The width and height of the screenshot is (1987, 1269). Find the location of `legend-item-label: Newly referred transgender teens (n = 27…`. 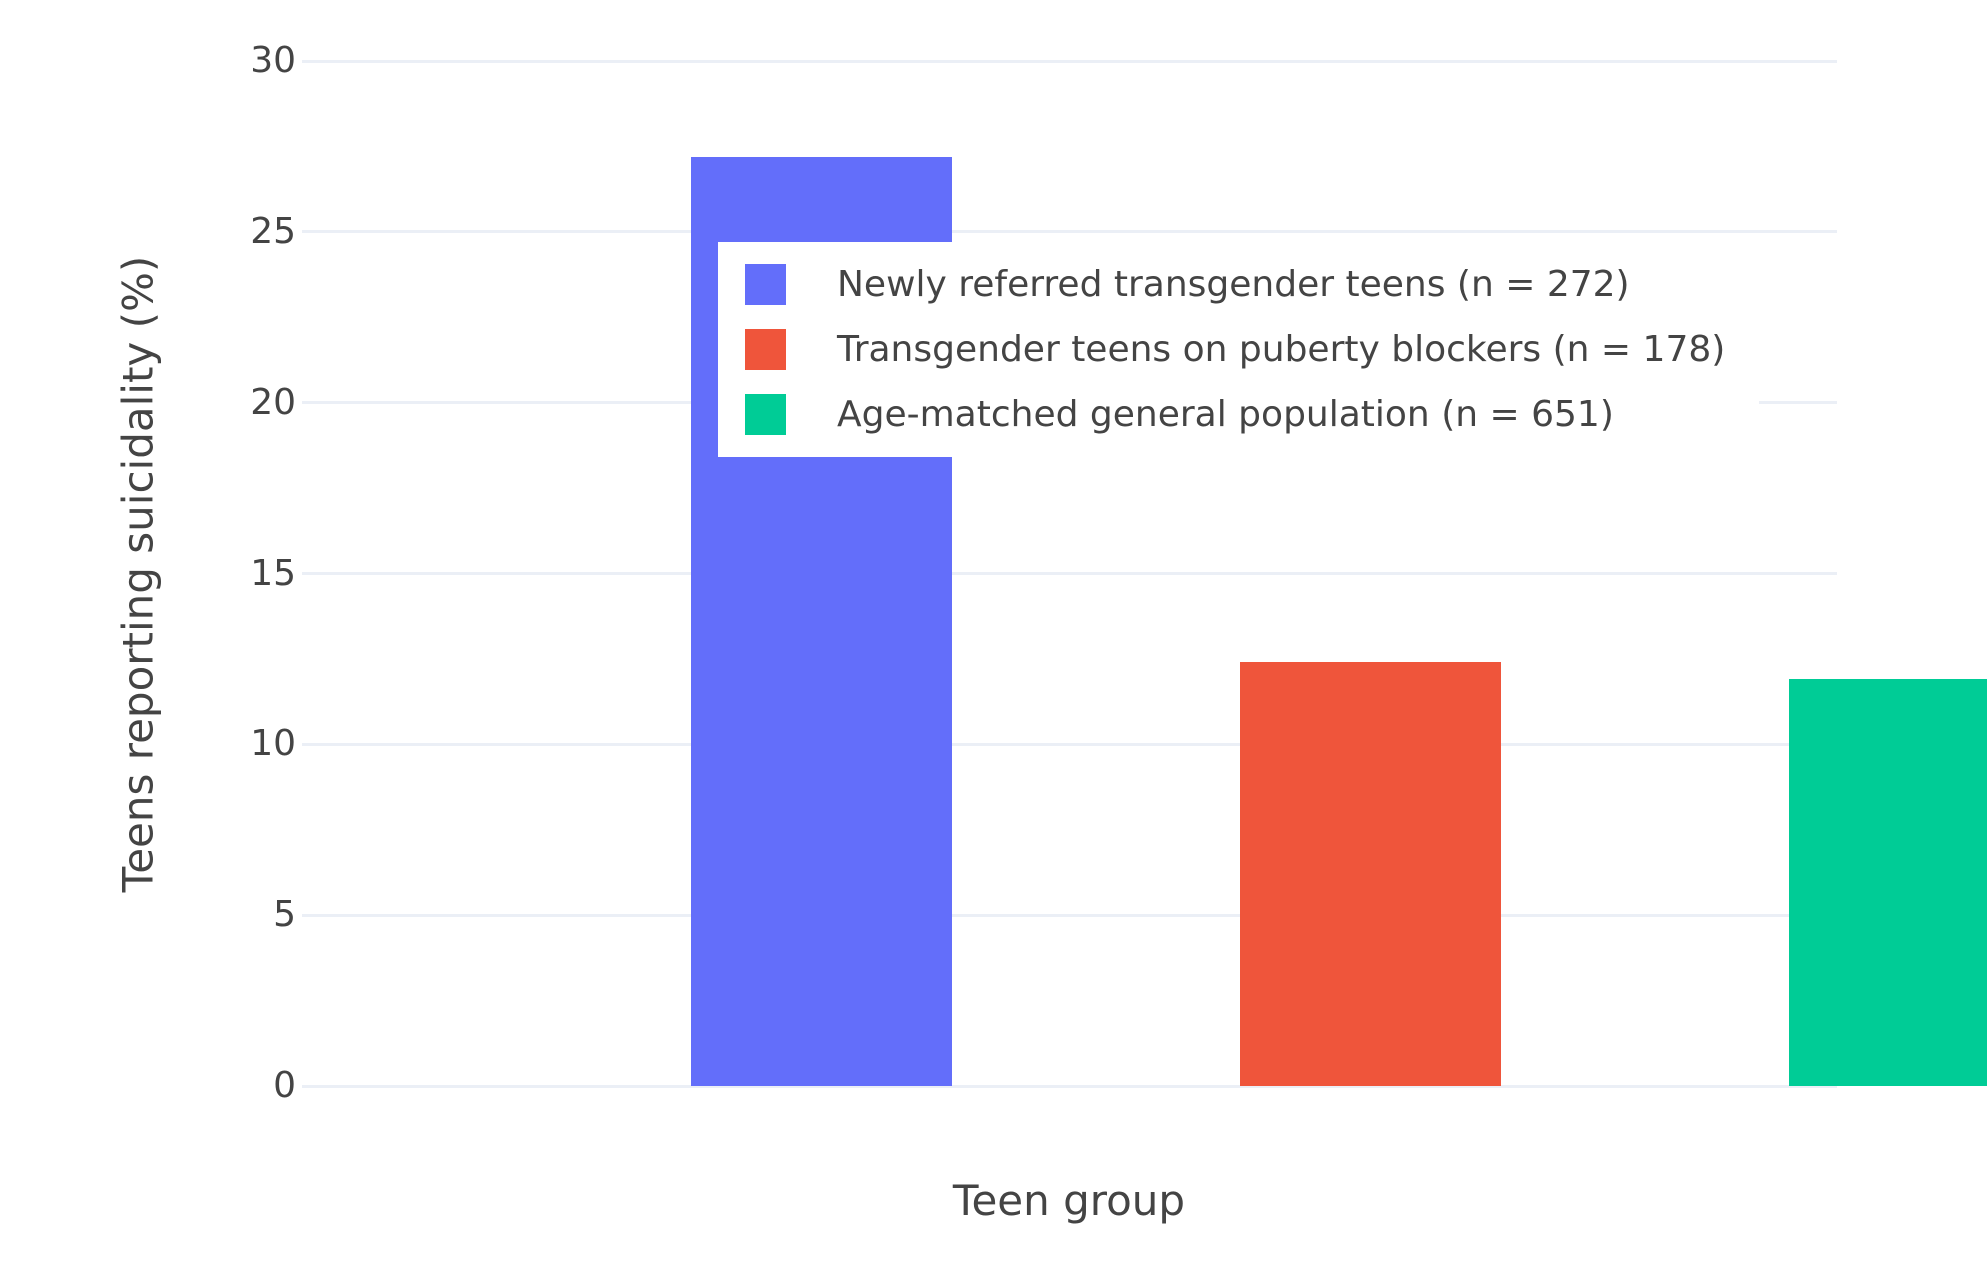

legend-item-label: Newly referred transgender teens (n = 27… is located at coordinates (1233, 284).